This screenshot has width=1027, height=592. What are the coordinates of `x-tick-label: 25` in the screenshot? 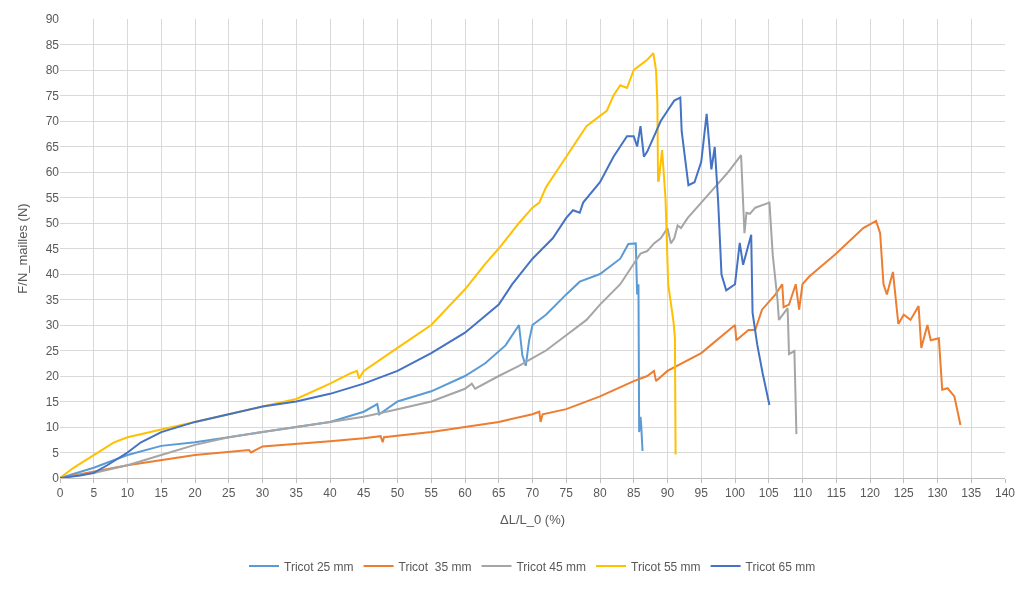 It's located at (229, 493).